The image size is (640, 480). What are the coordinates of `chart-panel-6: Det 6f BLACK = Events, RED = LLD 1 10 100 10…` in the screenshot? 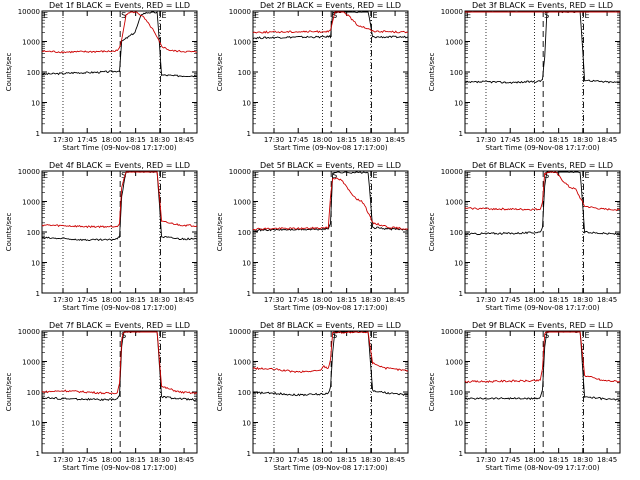 It's located at (524, 236).